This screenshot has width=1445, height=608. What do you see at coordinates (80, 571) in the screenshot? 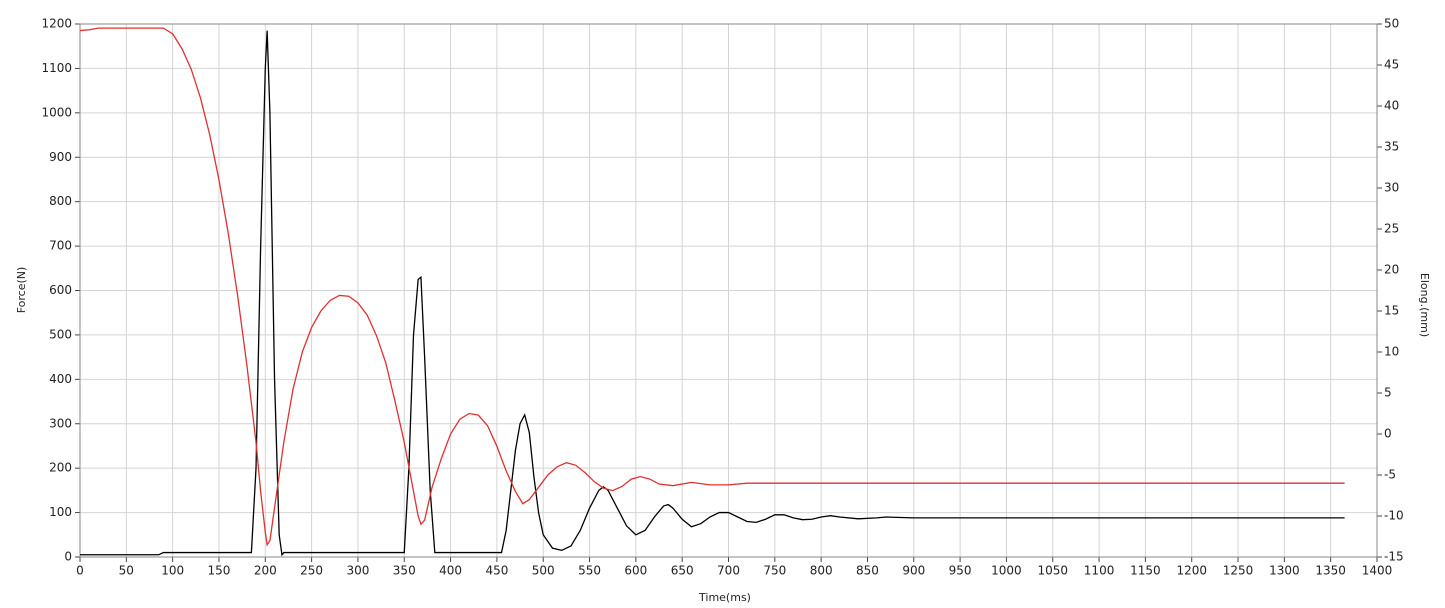
I see `x-tick-label: 0` at bounding box center [80, 571].